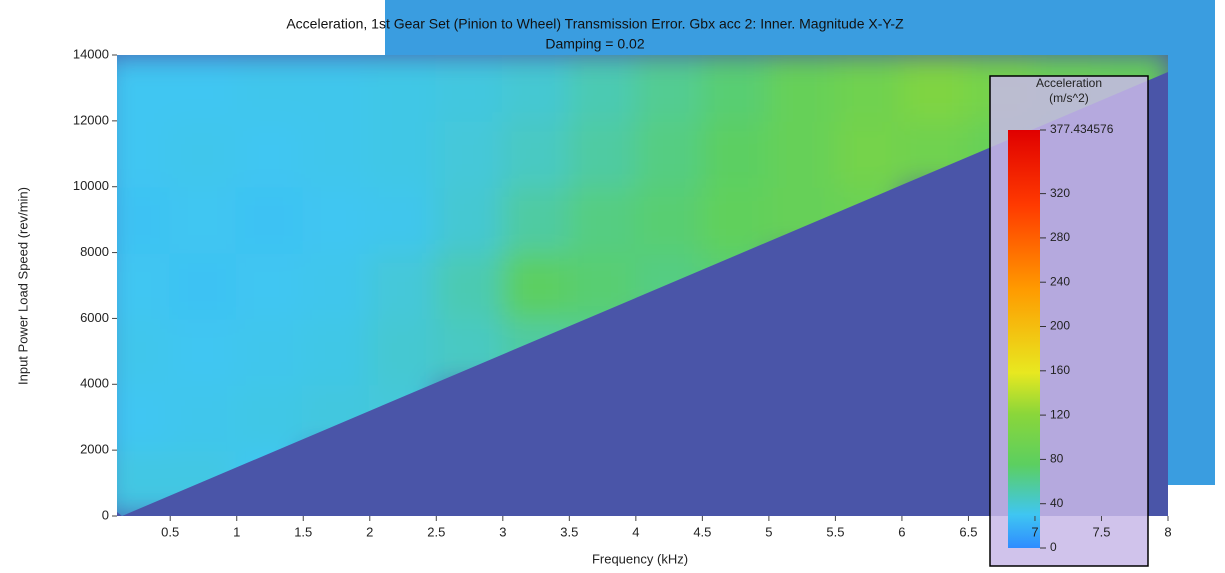 The width and height of the screenshot is (1225, 573). I want to click on x-tick-label: 1.5, so click(303, 531).